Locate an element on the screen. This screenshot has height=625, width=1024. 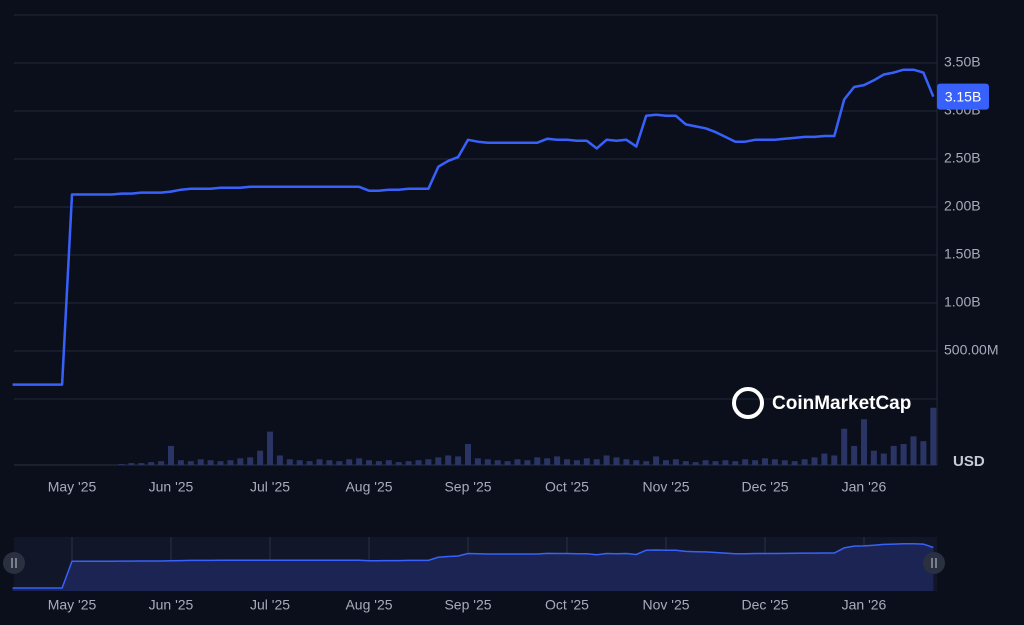
y-tick-label: 1.00B is located at coordinates (962, 302).